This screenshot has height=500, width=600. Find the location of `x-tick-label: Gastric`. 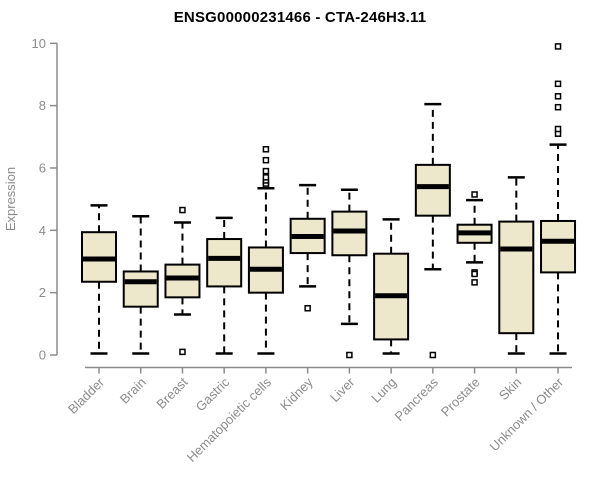

x-tick-label: Gastric is located at coordinates (213, 394).